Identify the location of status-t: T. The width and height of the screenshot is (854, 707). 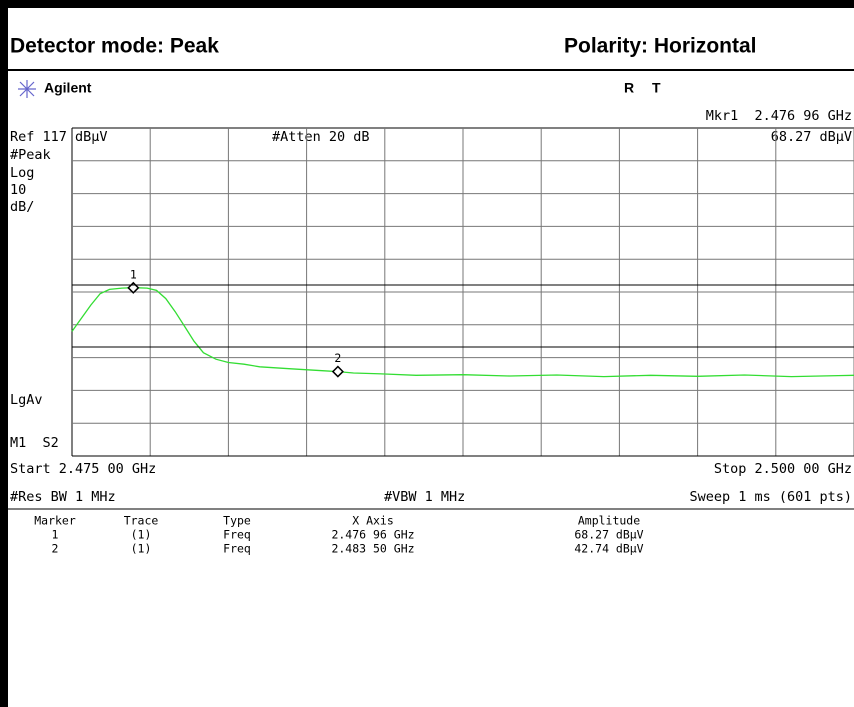
(656, 88).